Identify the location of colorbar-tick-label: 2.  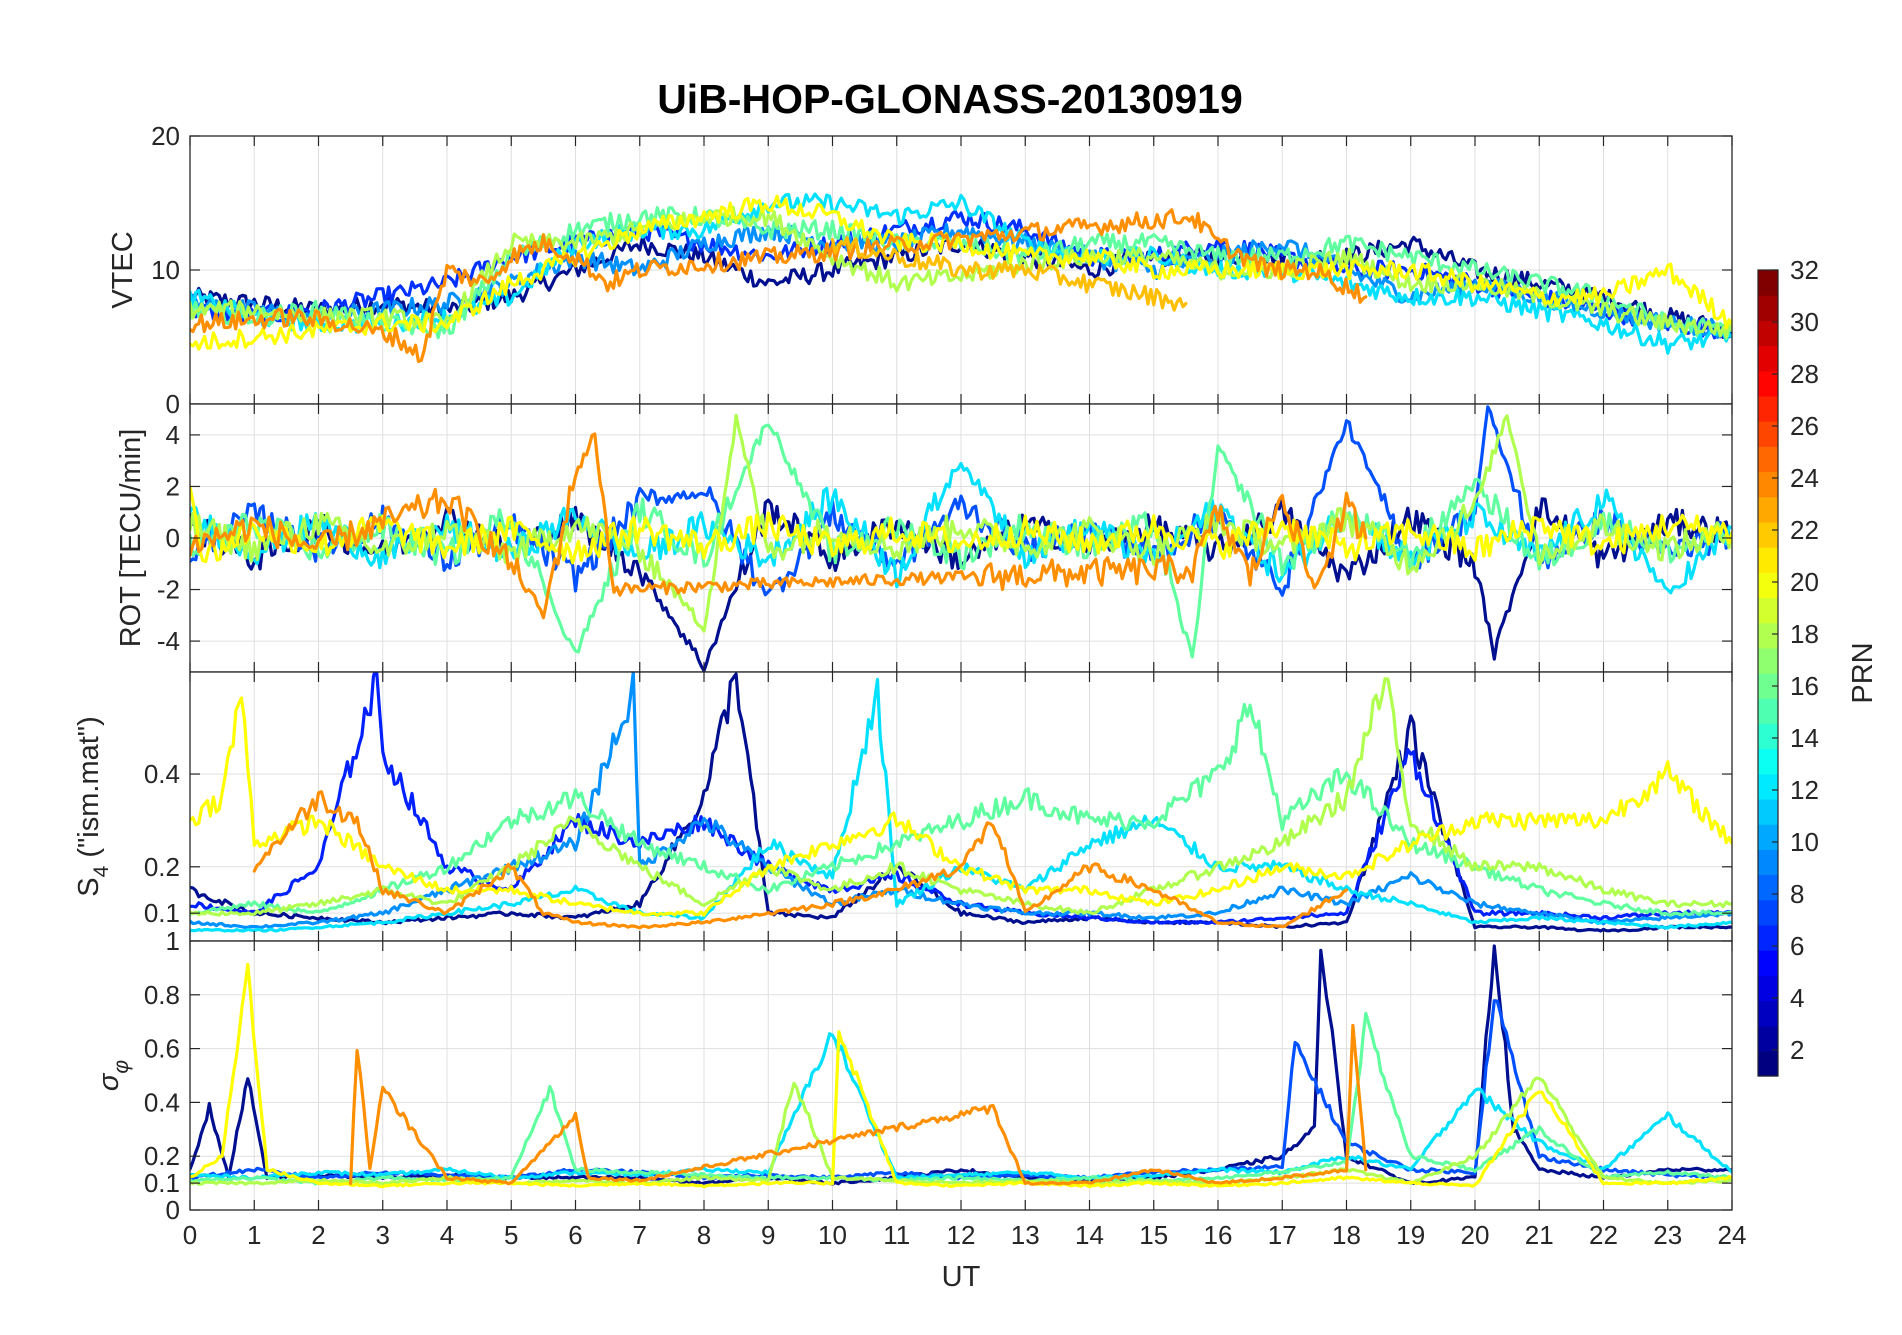
(1797, 1050).